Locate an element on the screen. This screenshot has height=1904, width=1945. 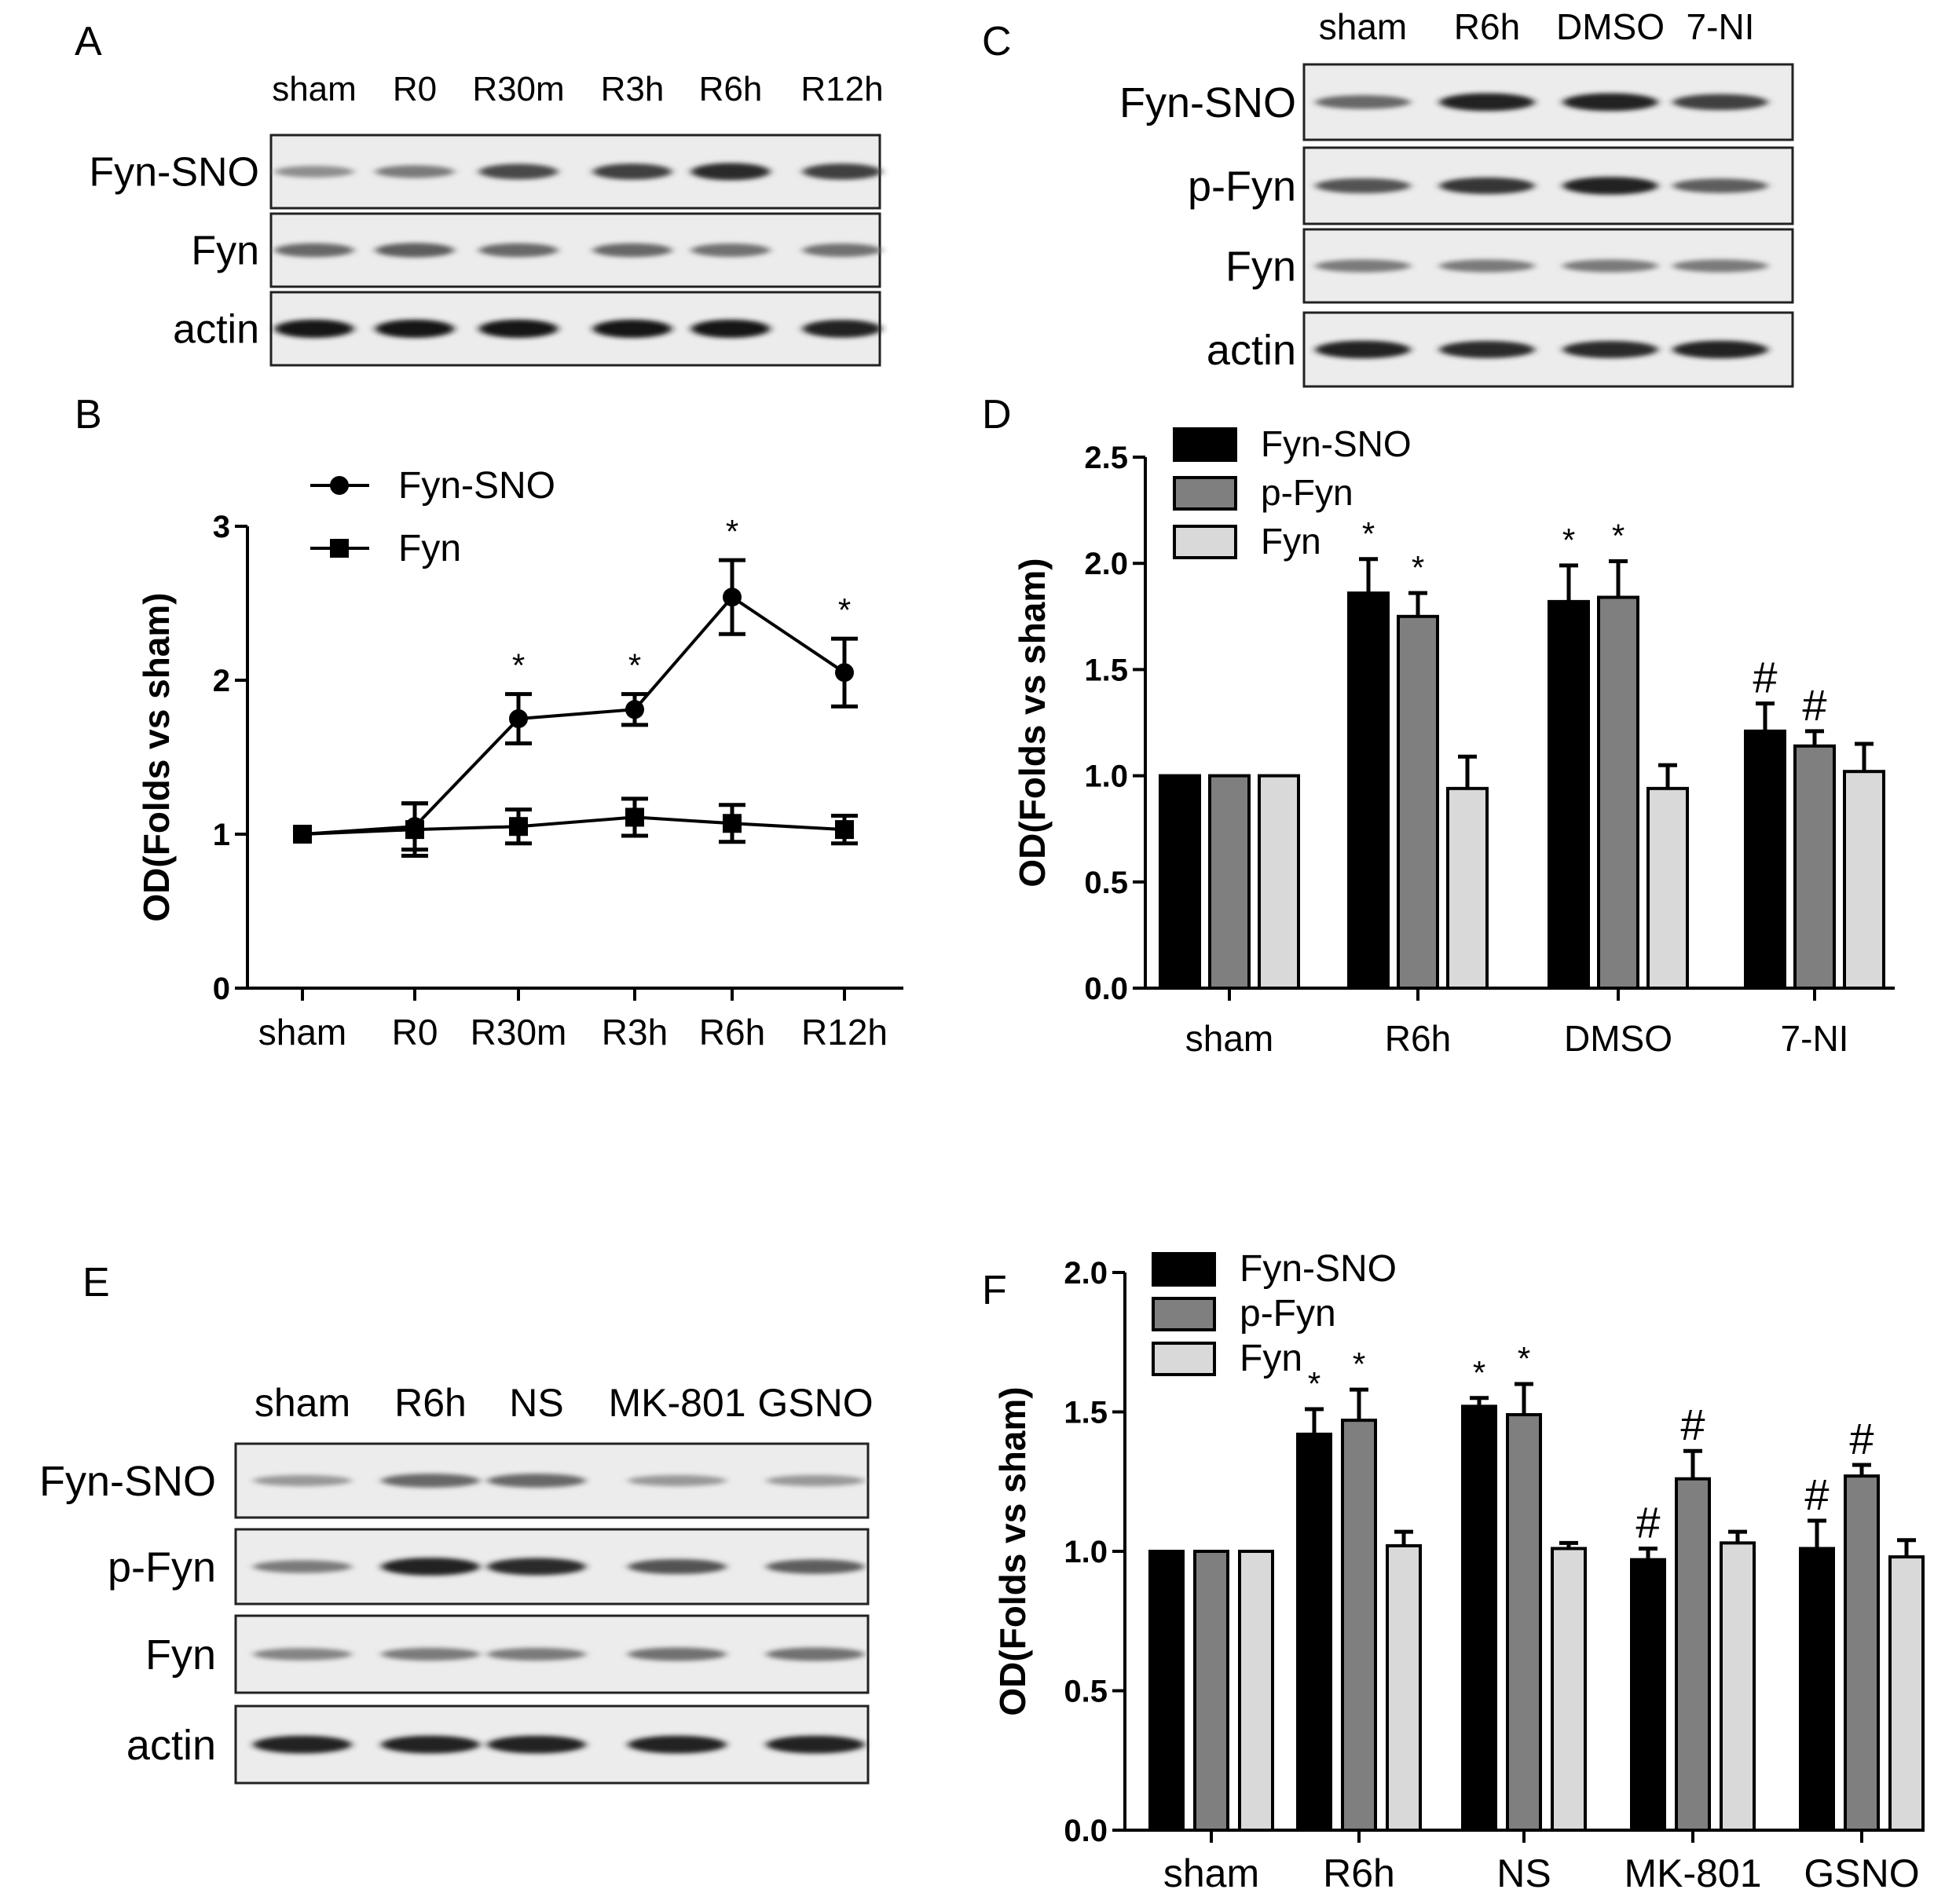
lane-label-mk-801: MK-801 is located at coordinates (676, 1403).